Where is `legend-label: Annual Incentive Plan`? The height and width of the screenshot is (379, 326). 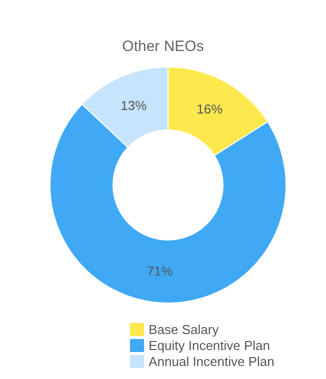 legend-label: Annual Incentive Plan is located at coordinates (211, 361).